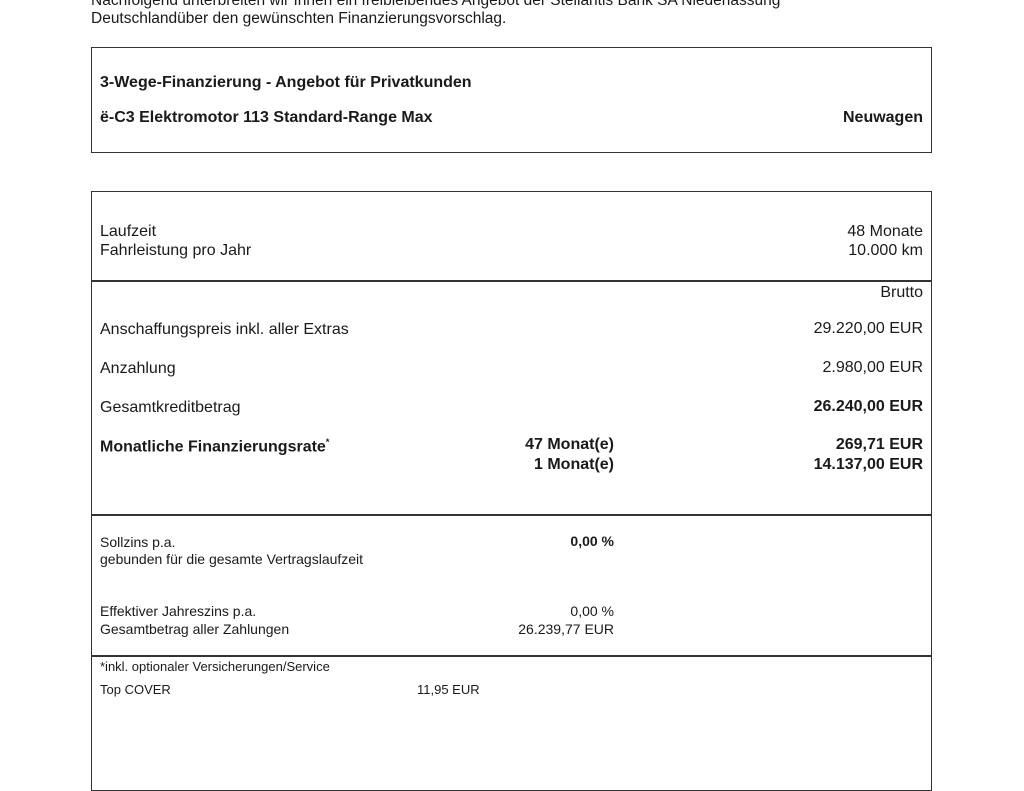 The height and width of the screenshot is (791, 1024). What do you see at coordinates (138, 542) in the screenshot?
I see `sollzins-label: Sollzins p.a.` at bounding box center [138, 542].